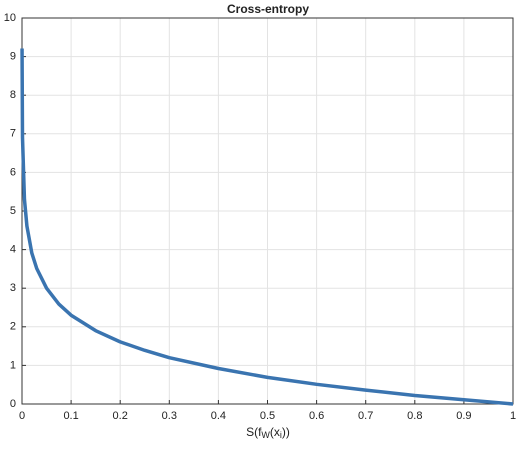  I want to click on y-tick-label: 9, so click(13, 57).